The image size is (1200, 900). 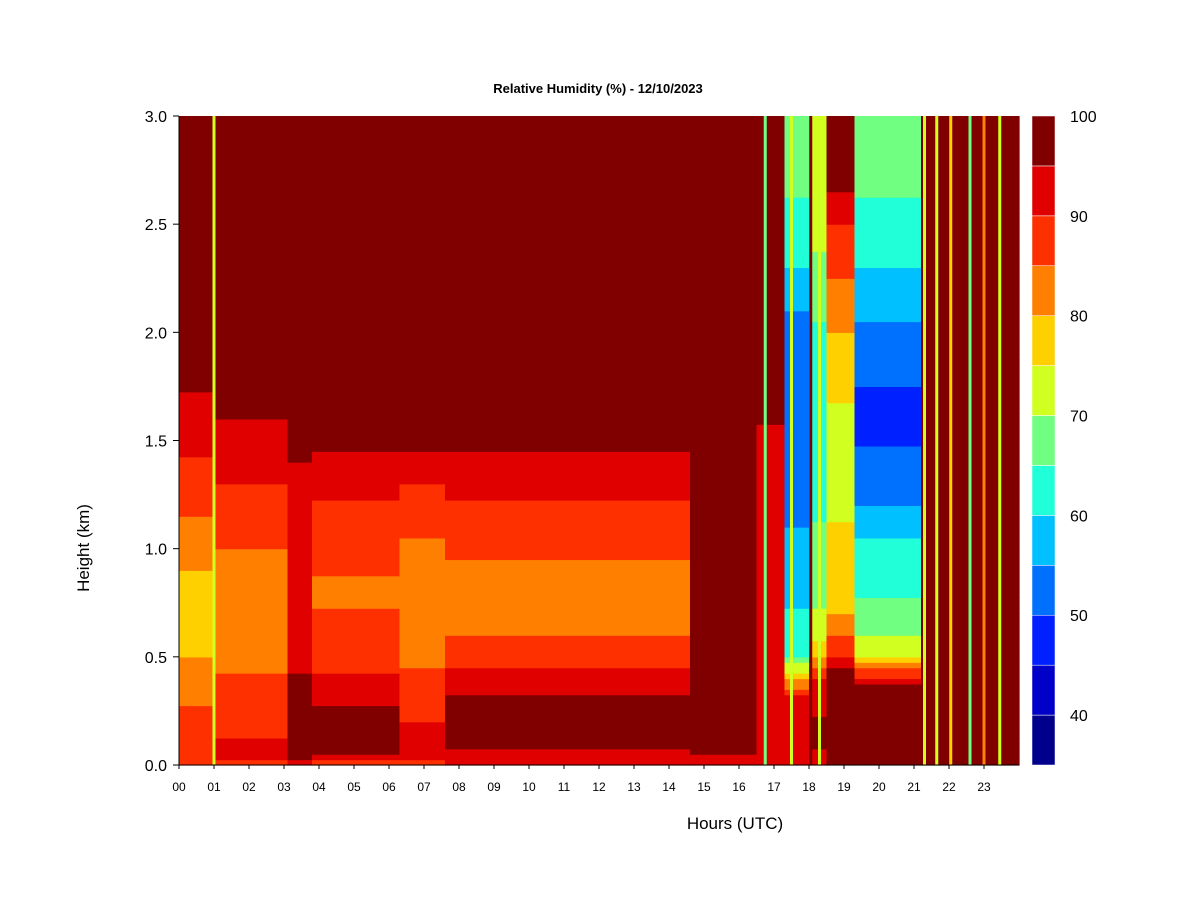 What do you see at coordinates (389, 787) in the screenshot?
I see `x-tick-label: 06` at bounding box center [389, 787].